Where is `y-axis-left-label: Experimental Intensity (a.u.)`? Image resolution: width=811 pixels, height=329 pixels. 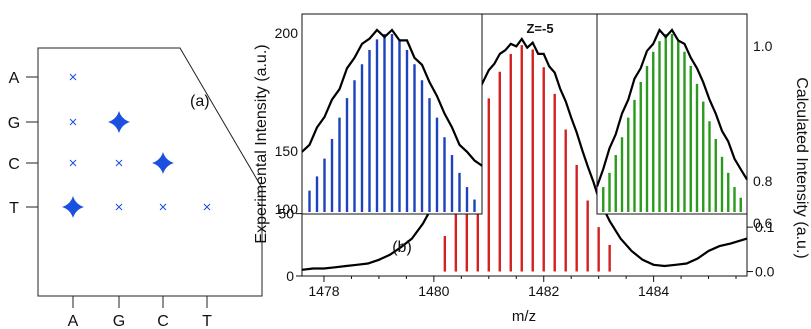 y-axis-left-label: Experimental Intensity (a.u.) is located at coordinates (261, 143).